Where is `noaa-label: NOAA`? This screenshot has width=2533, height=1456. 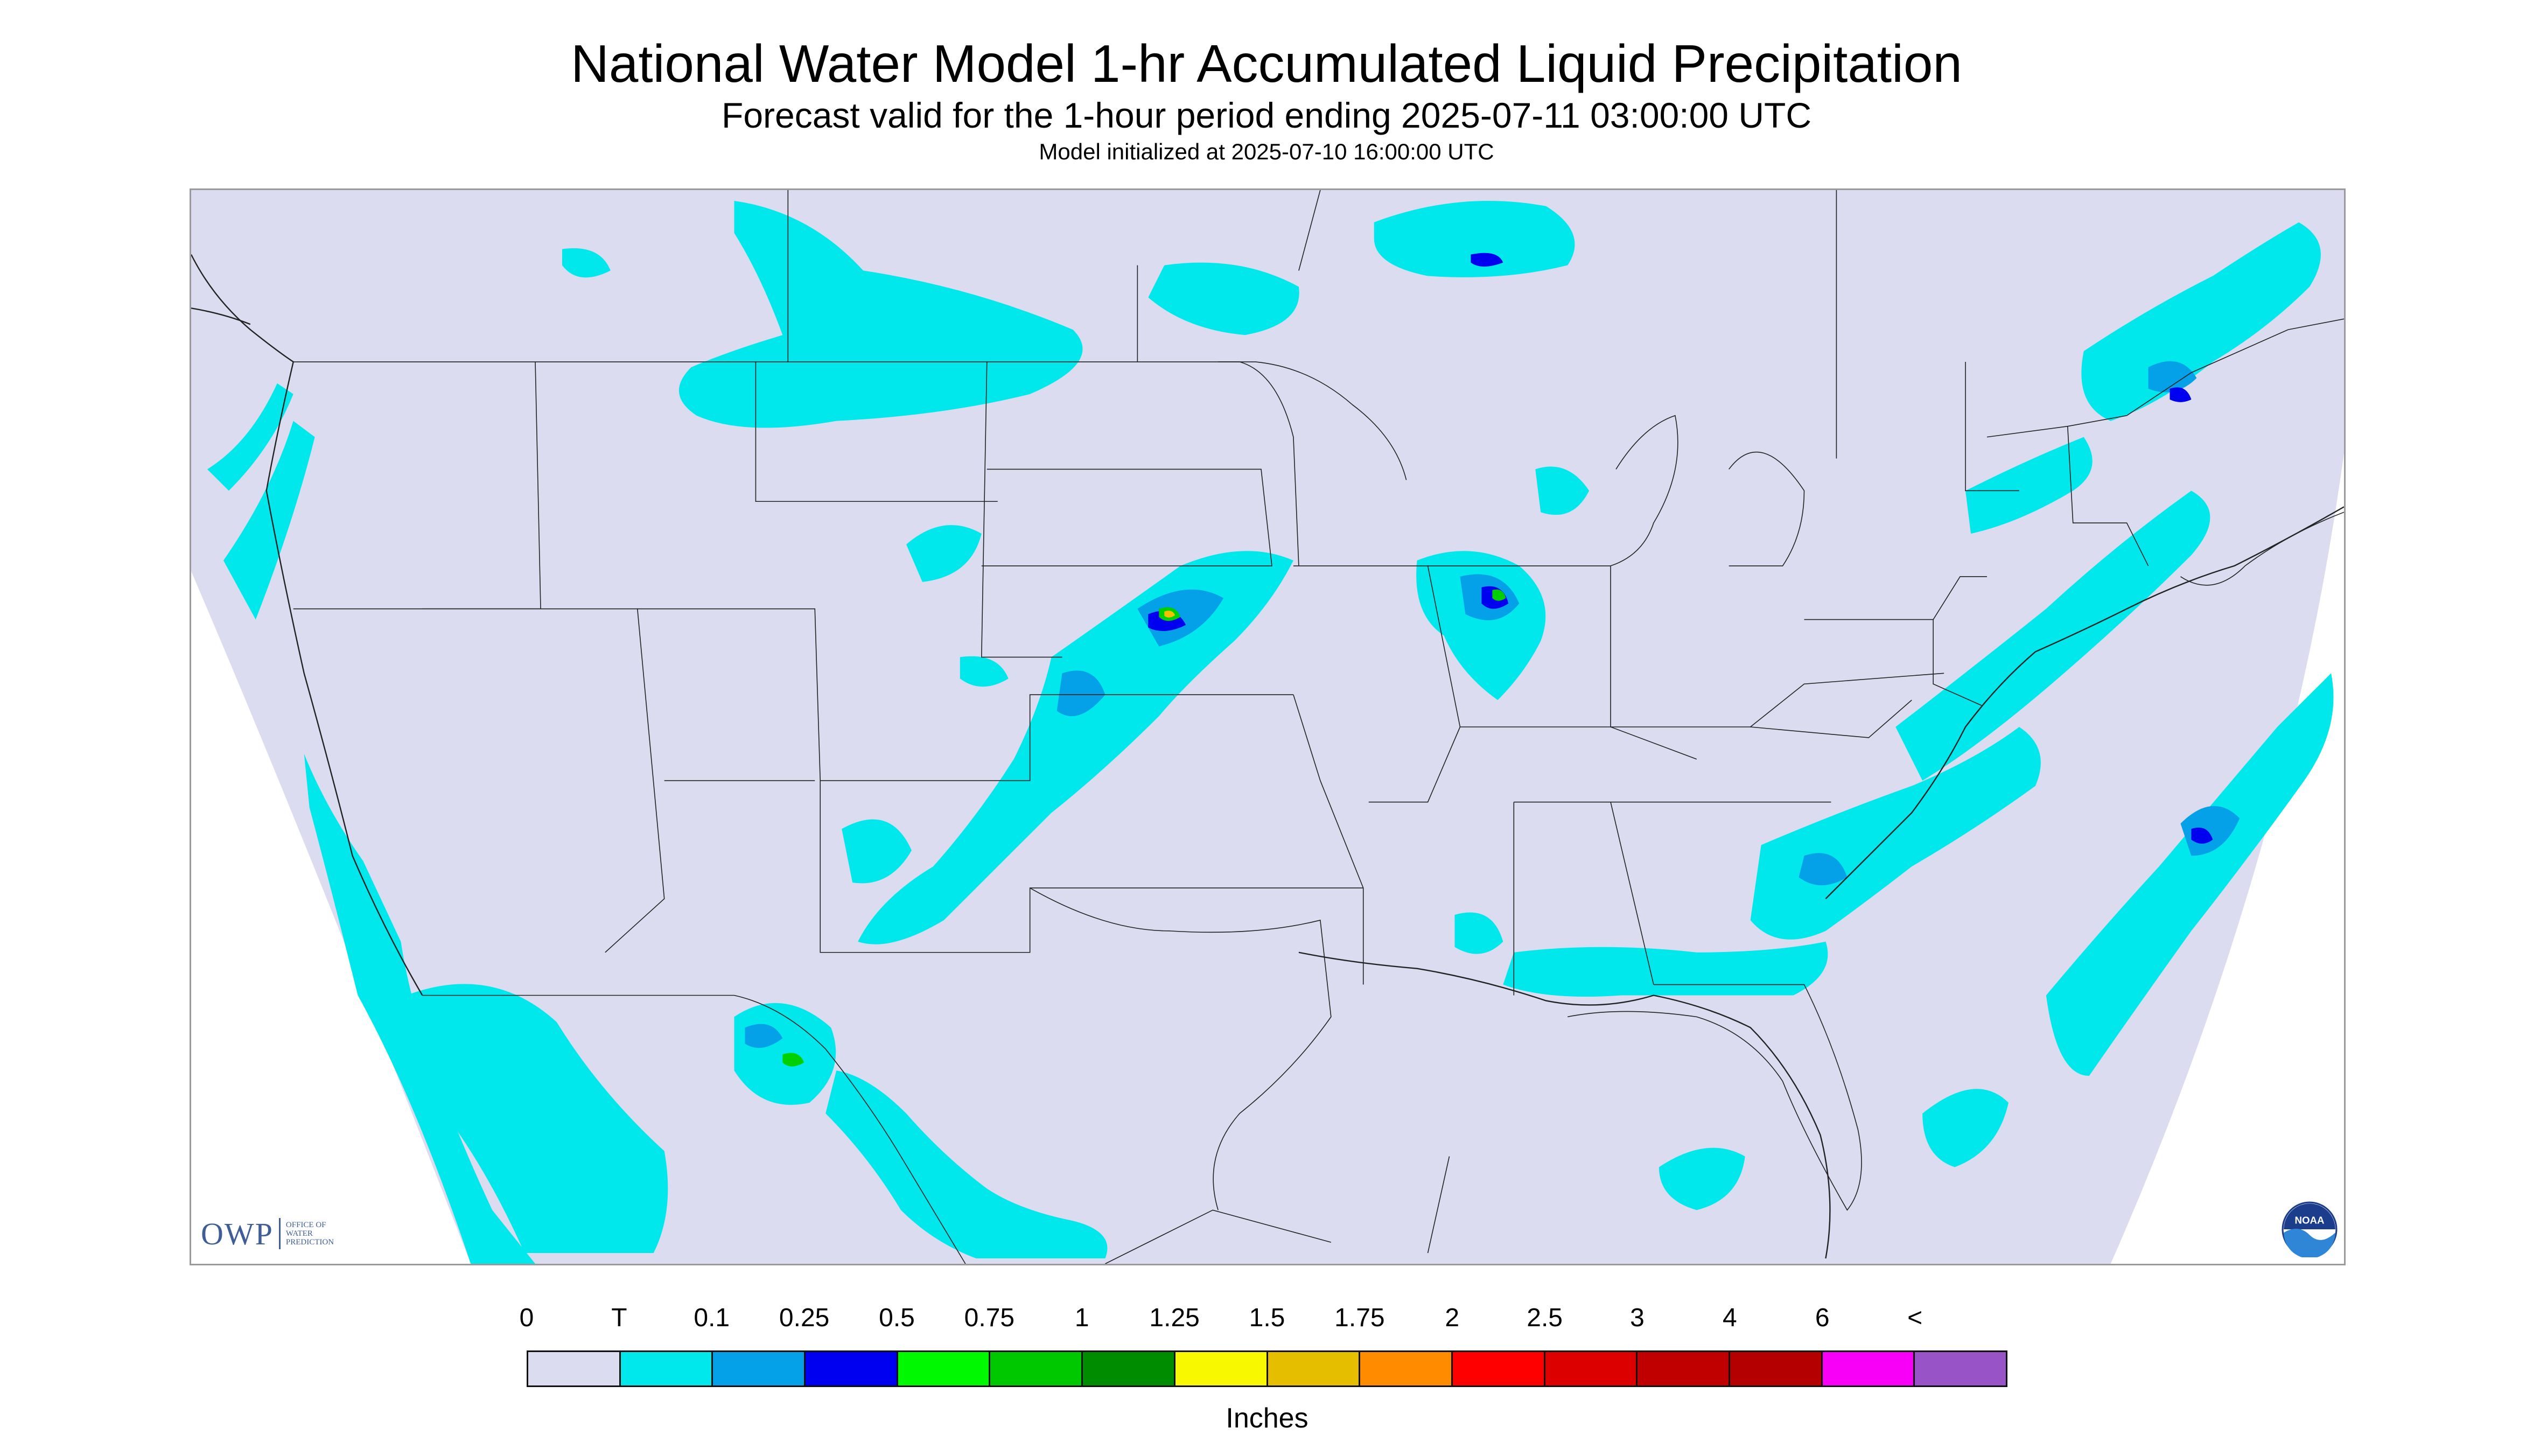 noaa-label: NOAA is located at coordinates (2309, 1220).